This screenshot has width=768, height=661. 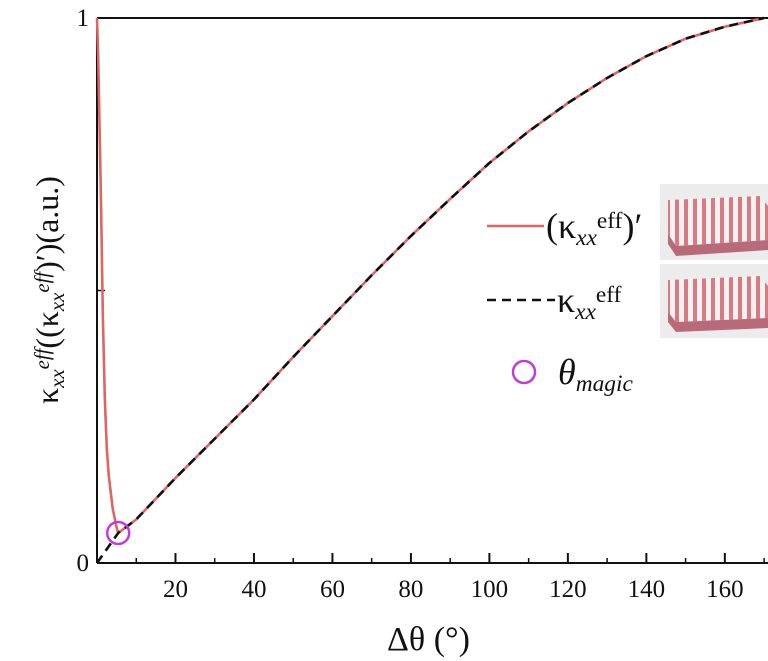 What do you see at coordinates (568, 589) in the screenshot?
I see `x-tick-label: 120` at bounding box center [568, 589].